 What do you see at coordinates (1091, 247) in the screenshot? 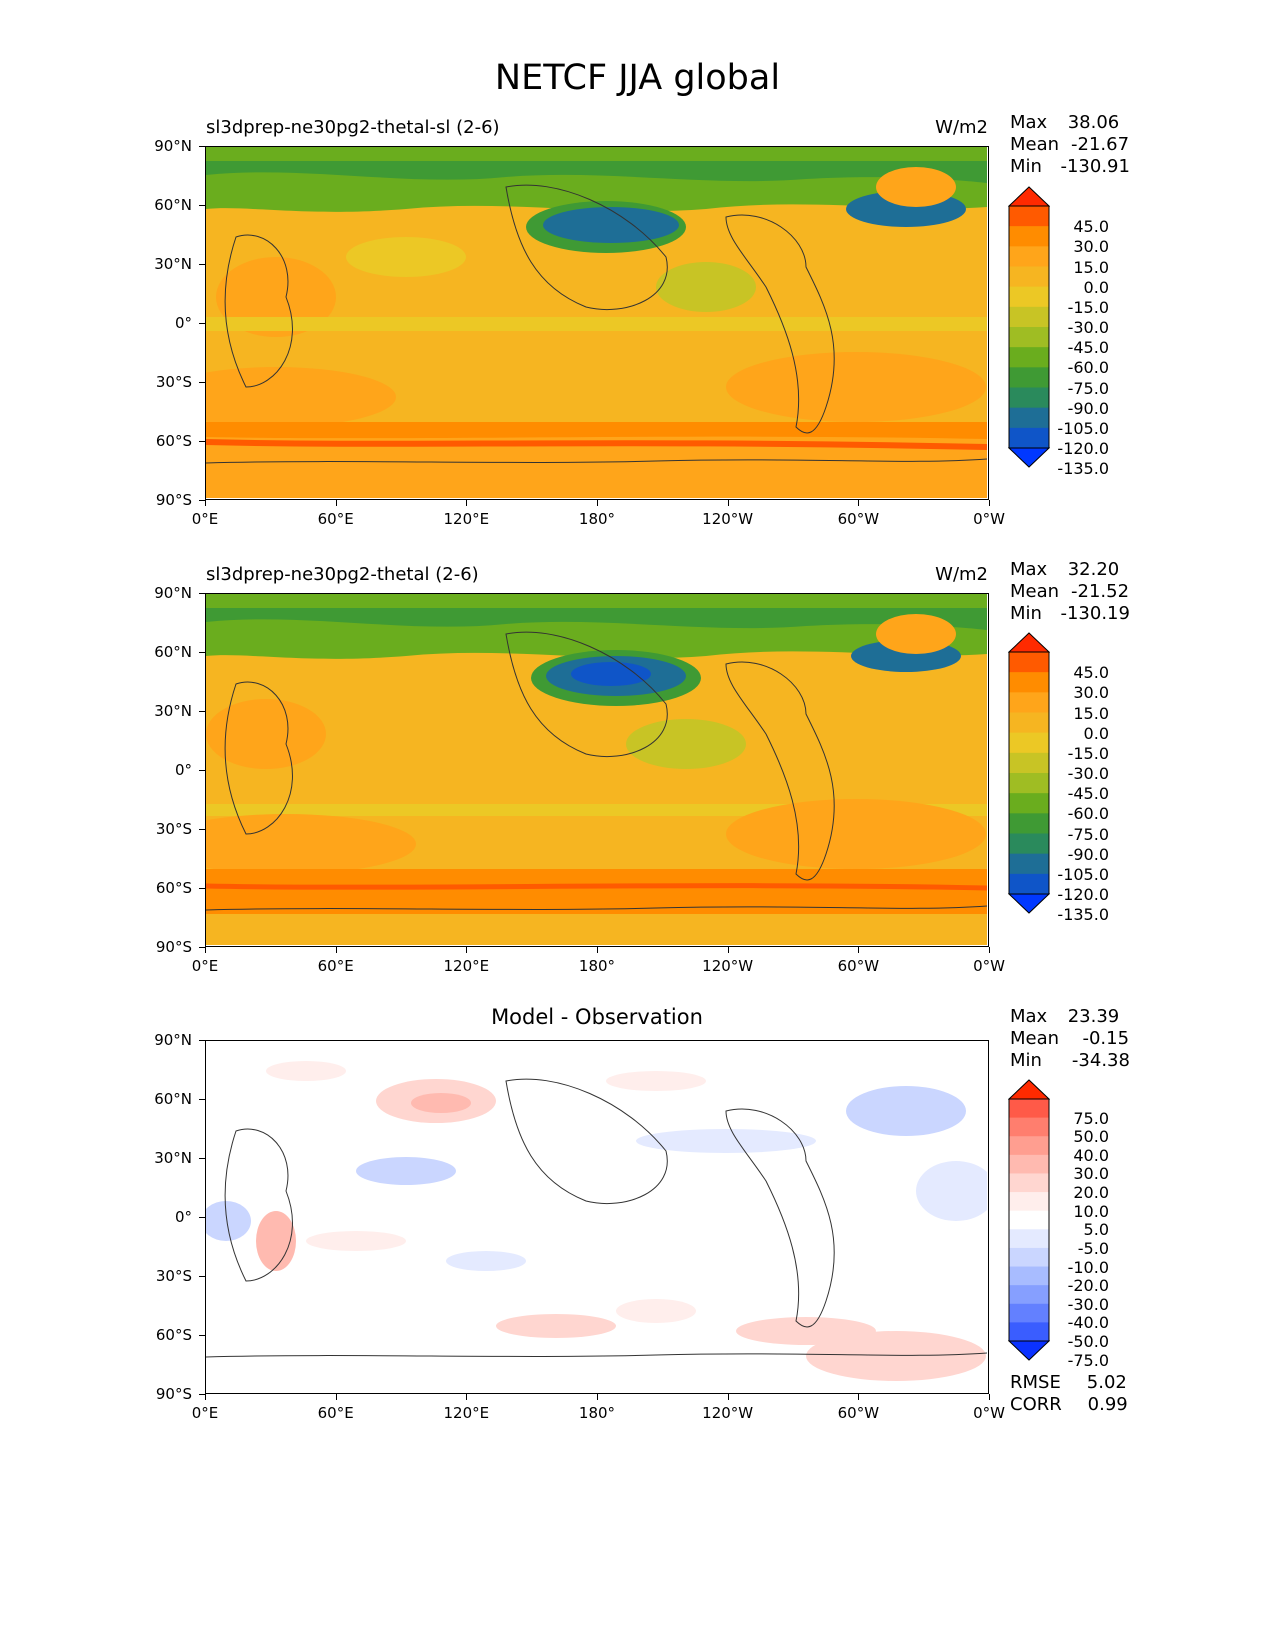
I see `colorbar-label: 30.0` at bounding box center [1091, 247].